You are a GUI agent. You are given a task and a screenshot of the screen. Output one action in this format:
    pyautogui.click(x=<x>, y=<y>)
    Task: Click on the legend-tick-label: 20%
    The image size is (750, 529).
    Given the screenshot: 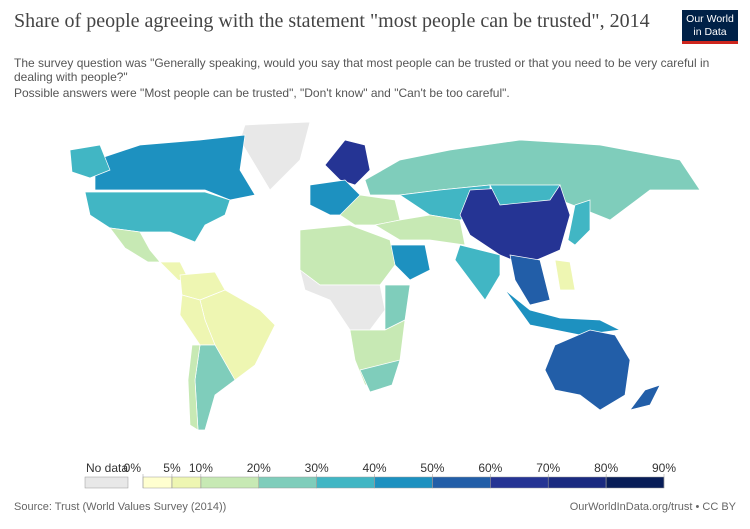 What is the action you would take?
    pyautogui.click(x=259, y=468)
    